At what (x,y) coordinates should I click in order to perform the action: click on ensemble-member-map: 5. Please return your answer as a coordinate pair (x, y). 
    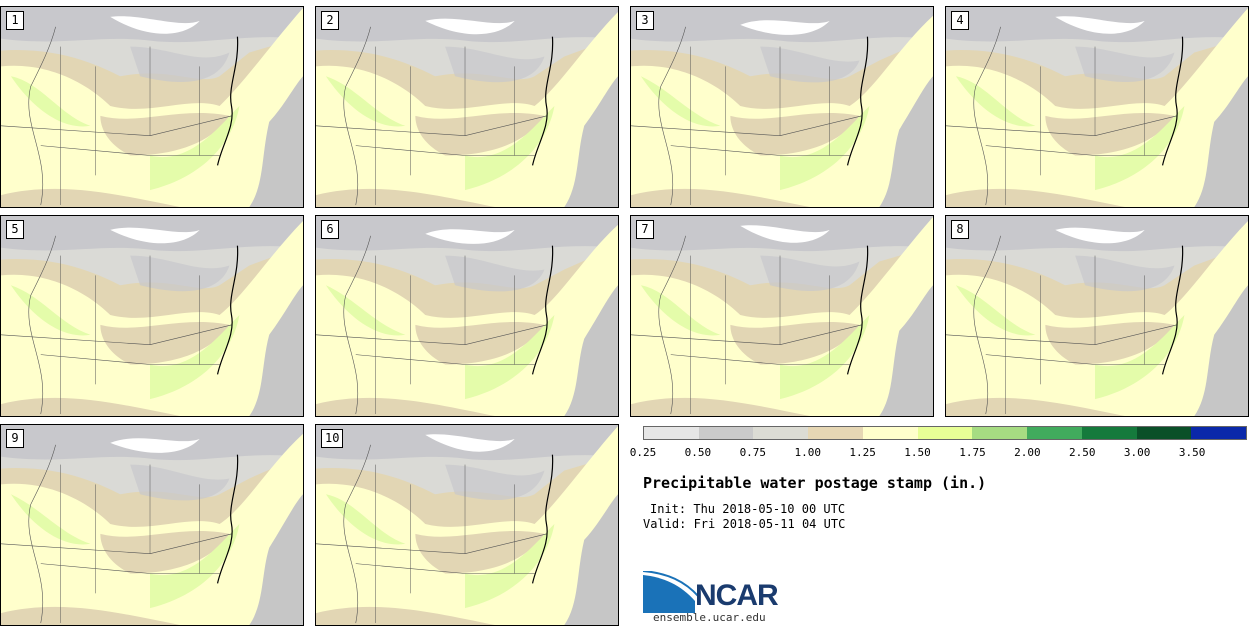
    Looking at the image, I should click on (152, 316).